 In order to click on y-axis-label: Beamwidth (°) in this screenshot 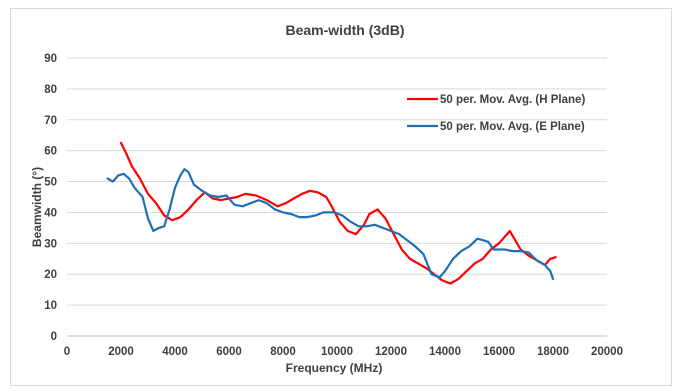, I will do `click(37, 207)`.